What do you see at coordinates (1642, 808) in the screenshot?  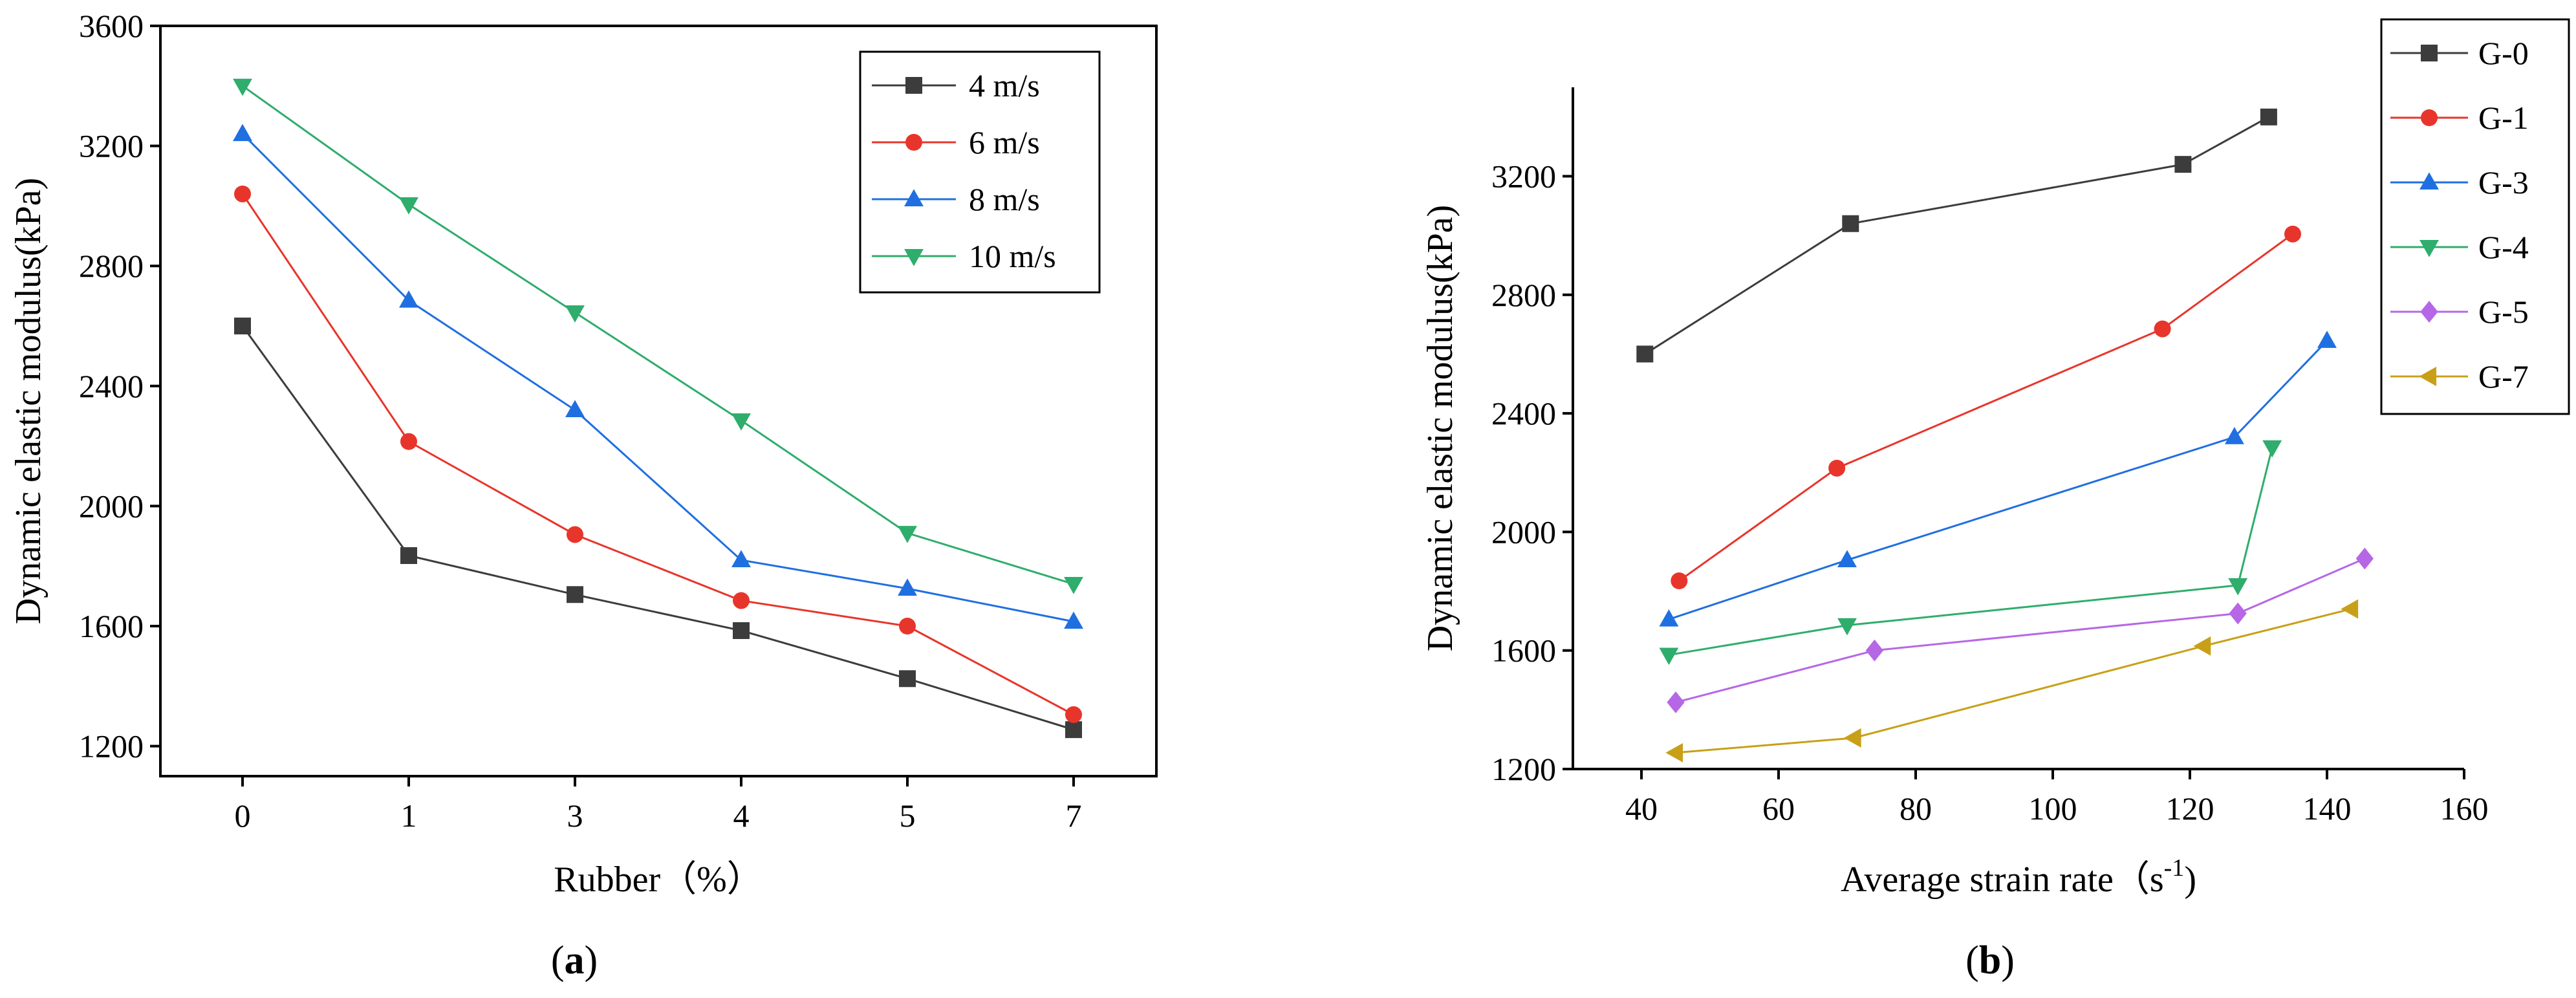 I see `x-tick-label: 40` at bounding box center [1642, 808].